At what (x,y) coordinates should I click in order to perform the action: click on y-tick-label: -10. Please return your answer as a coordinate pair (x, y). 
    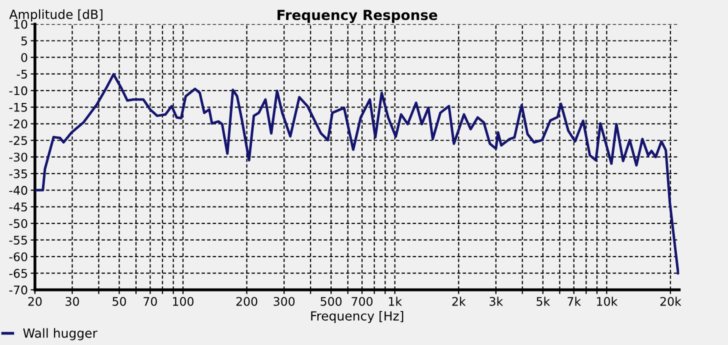
    Looking at the image, I should click on (18, 91).